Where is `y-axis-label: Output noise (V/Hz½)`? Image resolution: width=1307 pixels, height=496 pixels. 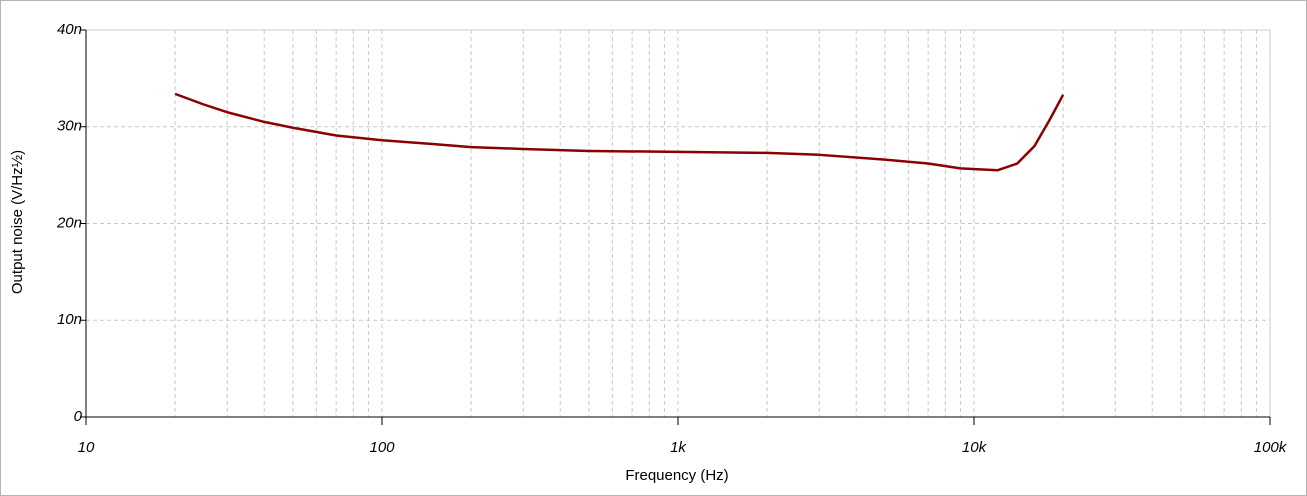
y-axis-label: Output noise (V/Hz½) is located at coordinates (17, 222).